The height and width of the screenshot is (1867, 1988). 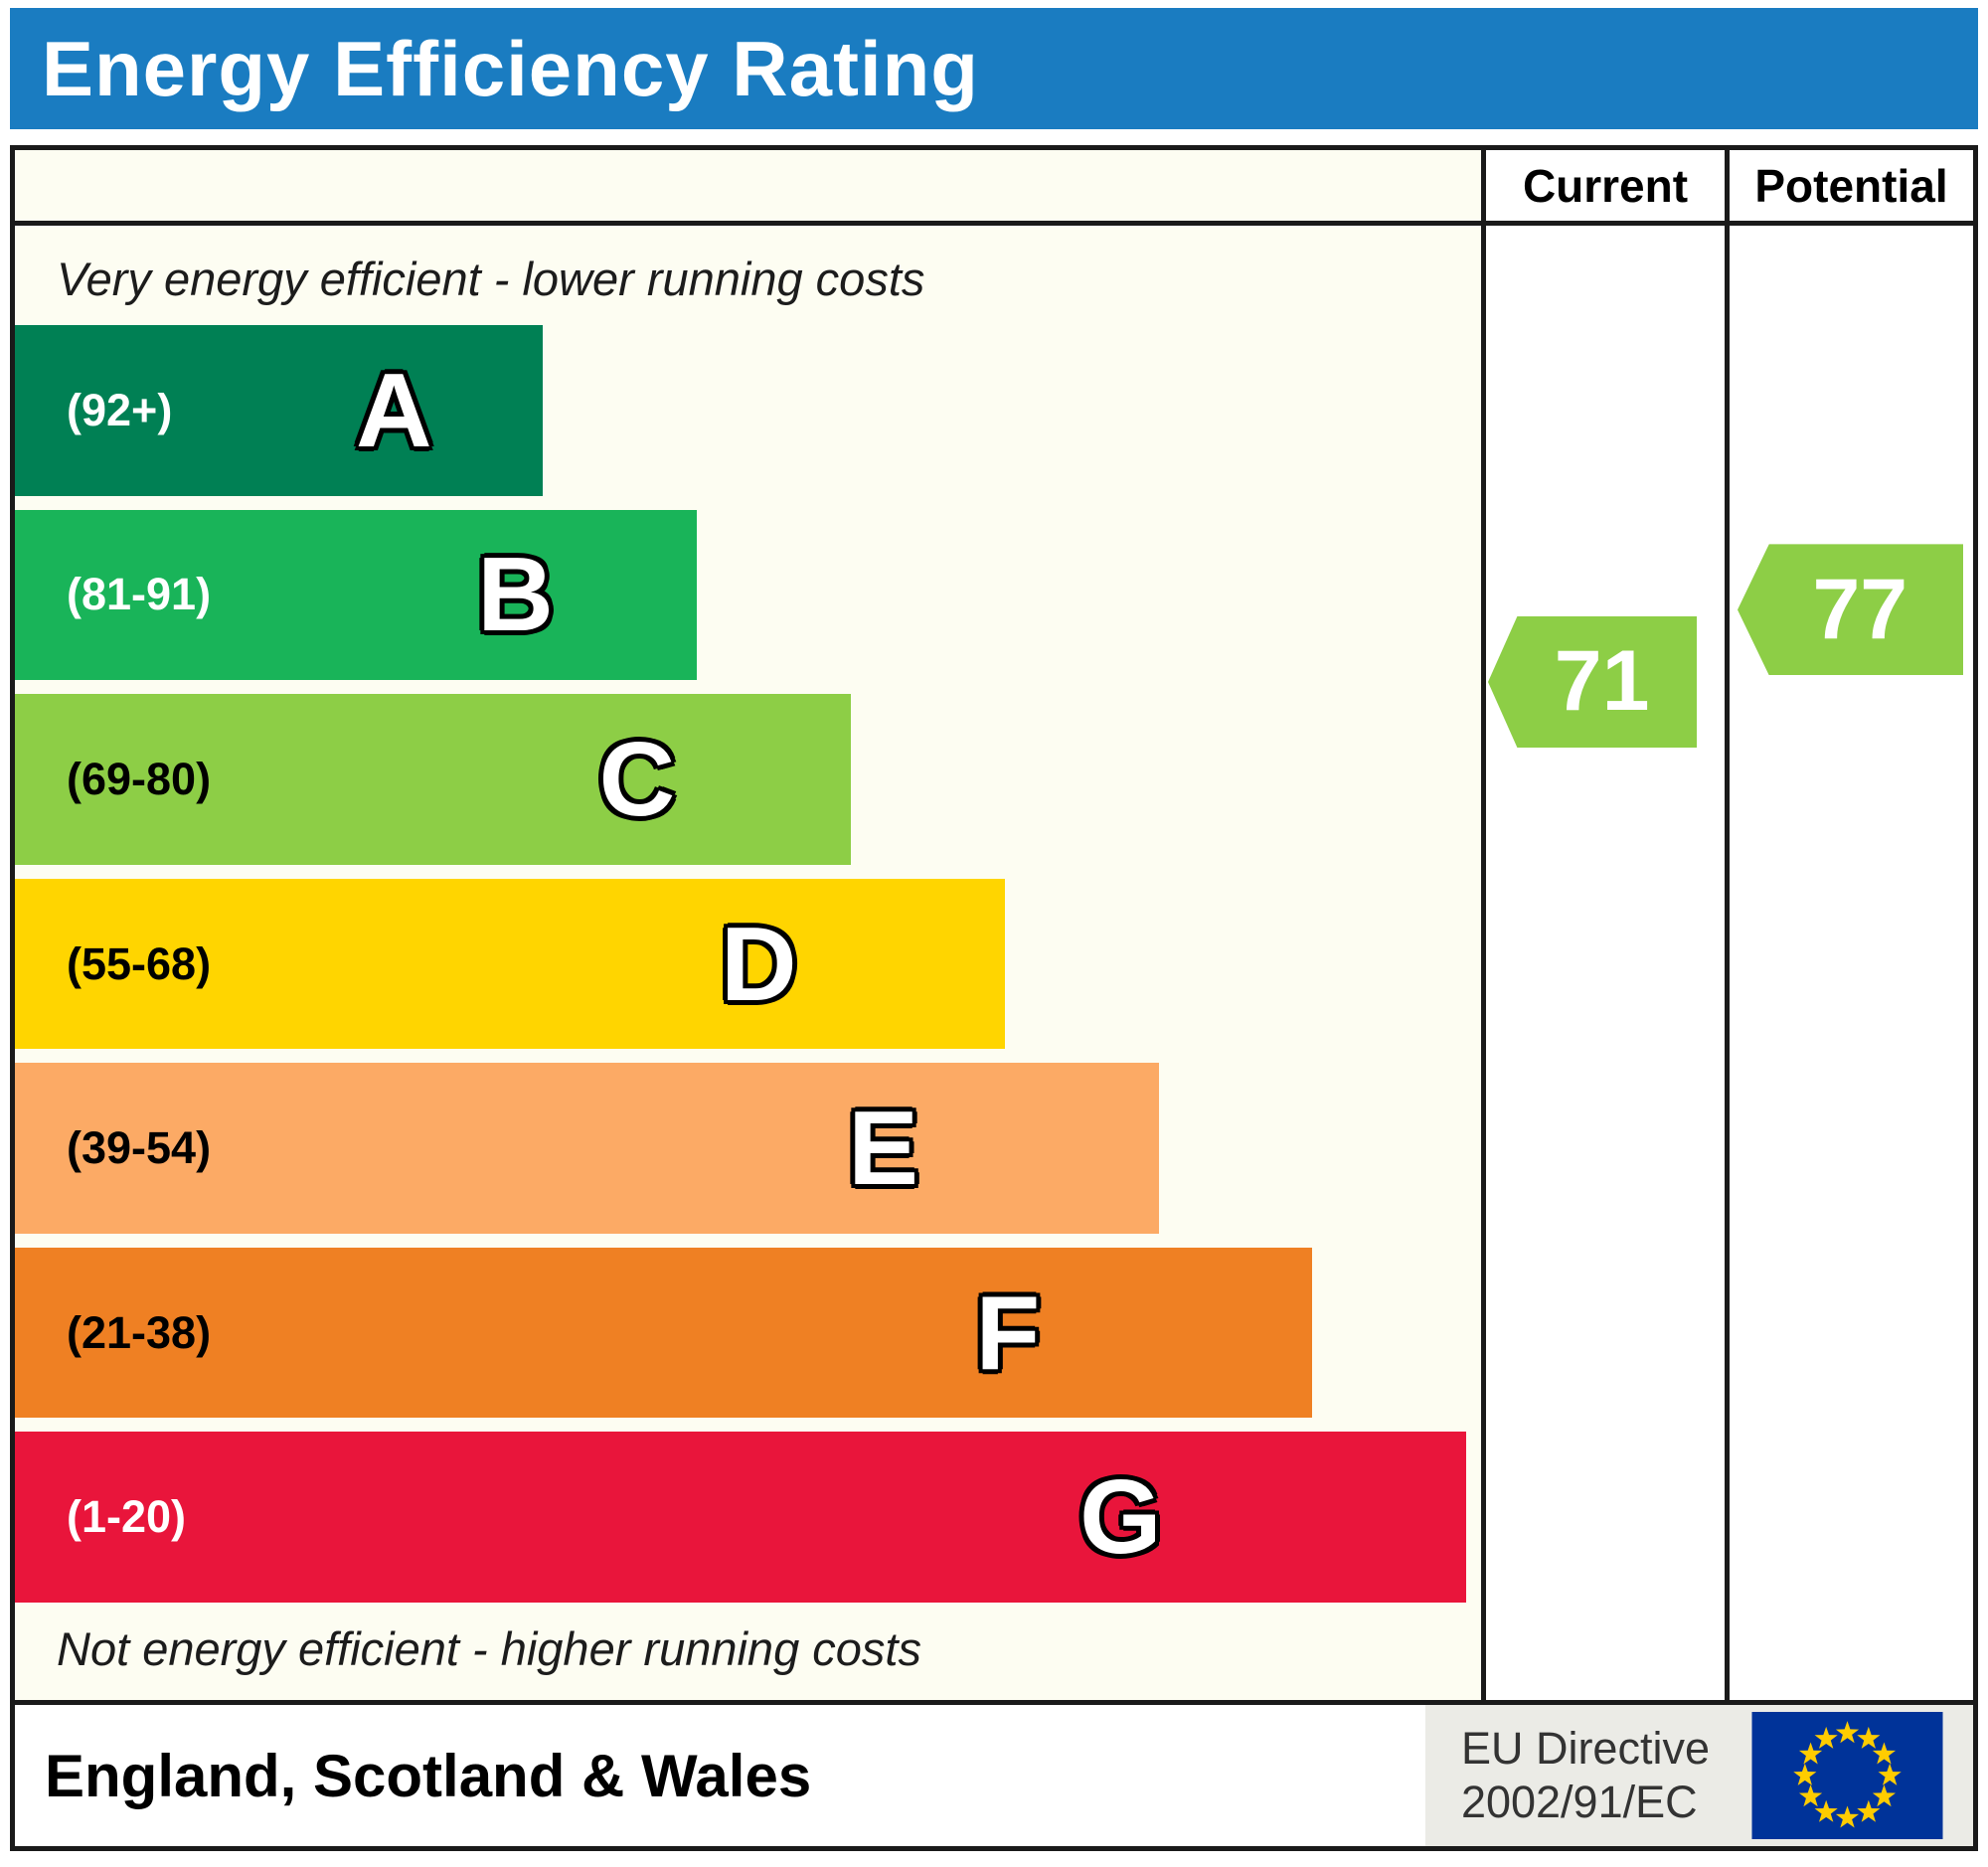 What do you see at coordinates (748, 410) in the screenshot?
I see `band-row: (92+) A` at bounding box center [748, 410].